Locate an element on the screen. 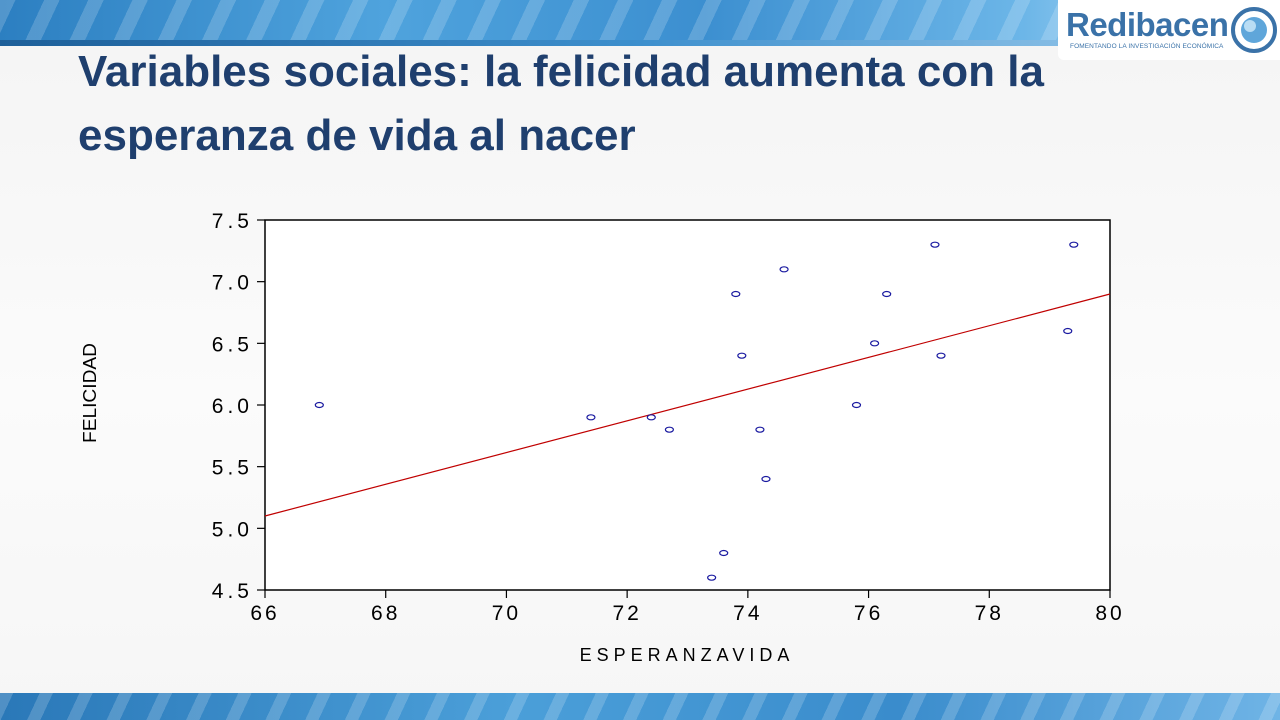 This screenshot has height=720, width=1280. y-tick-label: 5.5 is located at coordinates (232, 468).